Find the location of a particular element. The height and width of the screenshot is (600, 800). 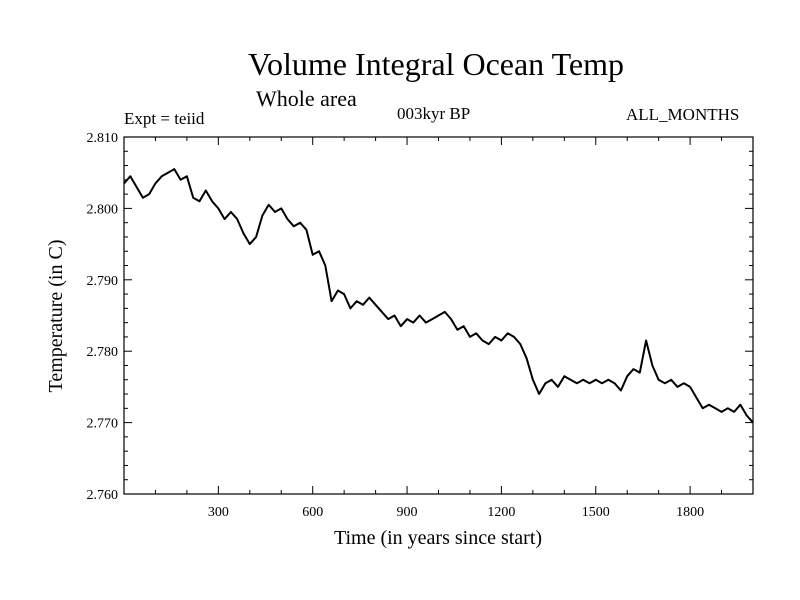

y-tick-label: 2.790 is located at coordinates (103, 281).